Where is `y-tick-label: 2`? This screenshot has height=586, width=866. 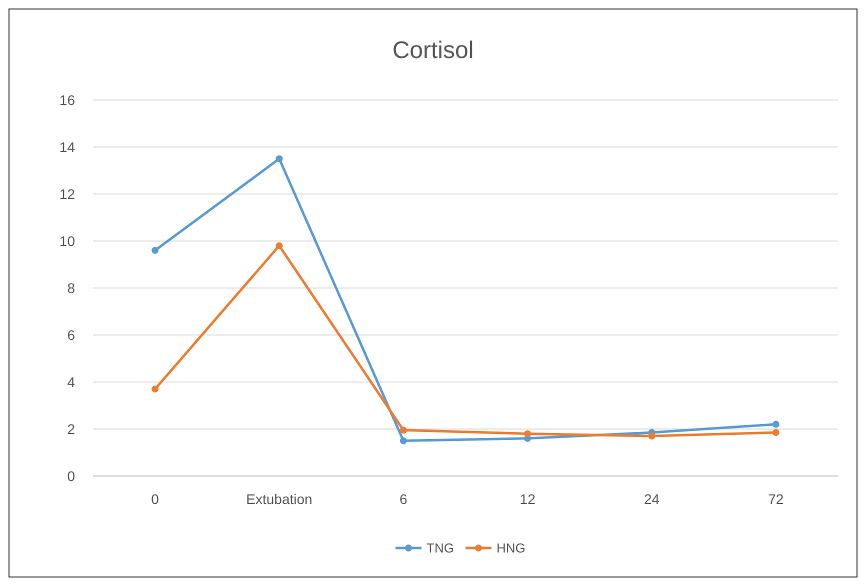 y-tick-label: 2 is located at coordinates (71, 428).